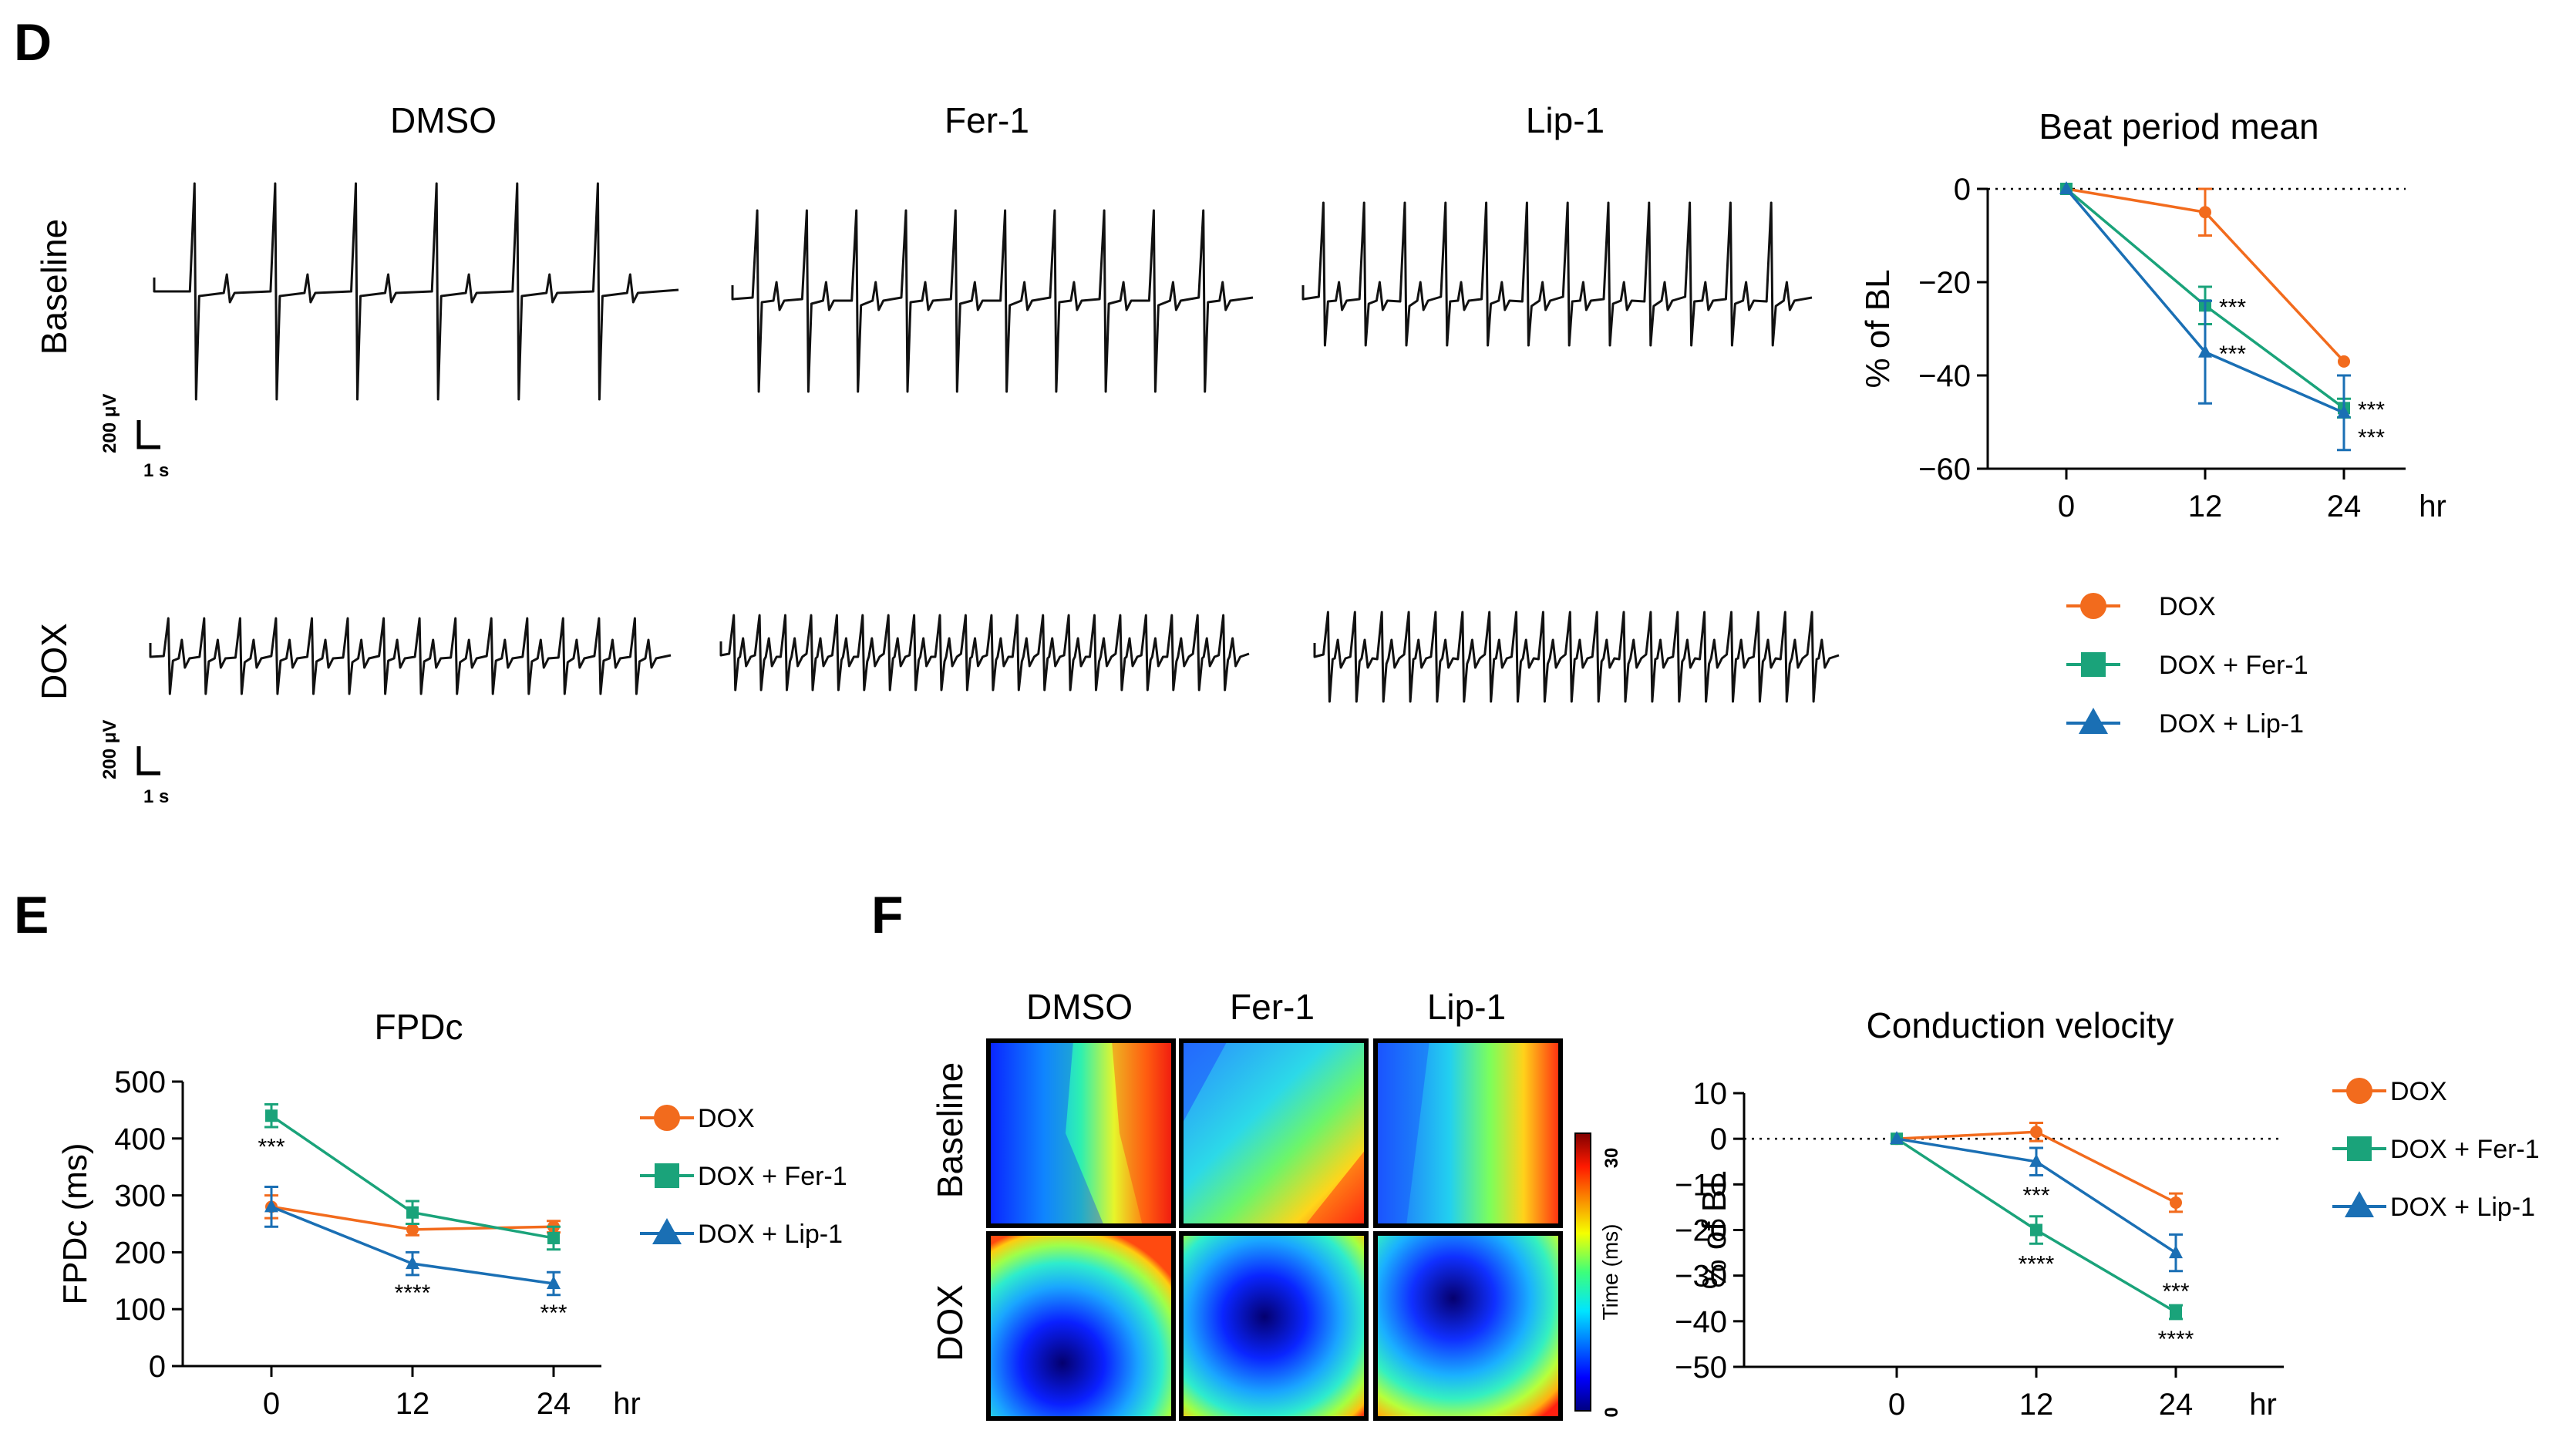 This screenshot has width=2576, height=1437. What do you see at coordinates (1701, 1231) in the screenshot?
I see `y-tick-label: −20` at bounding box center [1701, 1231].